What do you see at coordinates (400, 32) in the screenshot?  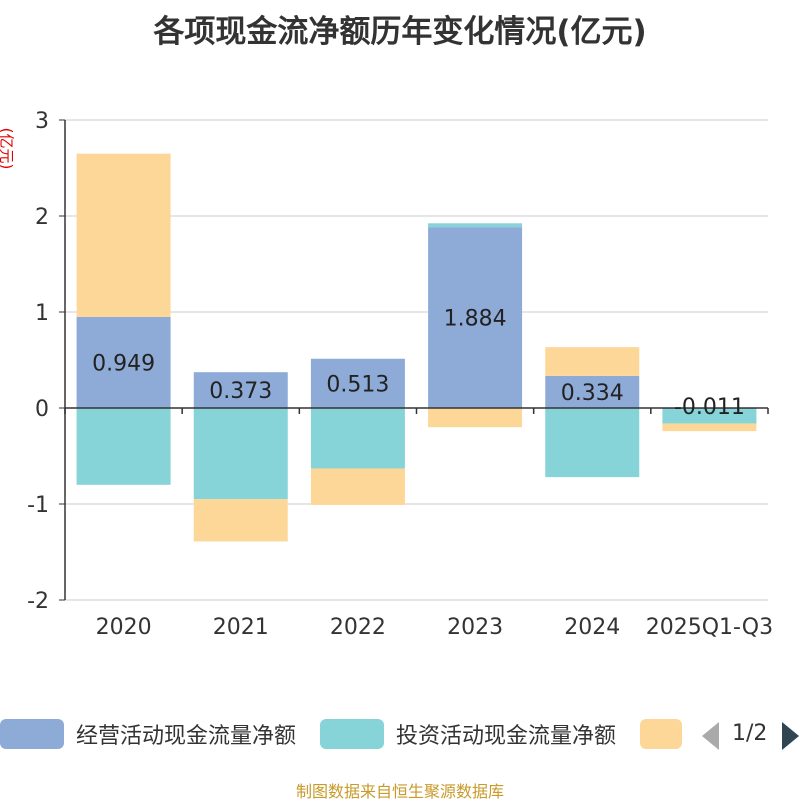 I see `chart-title: 各项现金流净额历年变化情况(亿元)` at bounding box center [400, 32].